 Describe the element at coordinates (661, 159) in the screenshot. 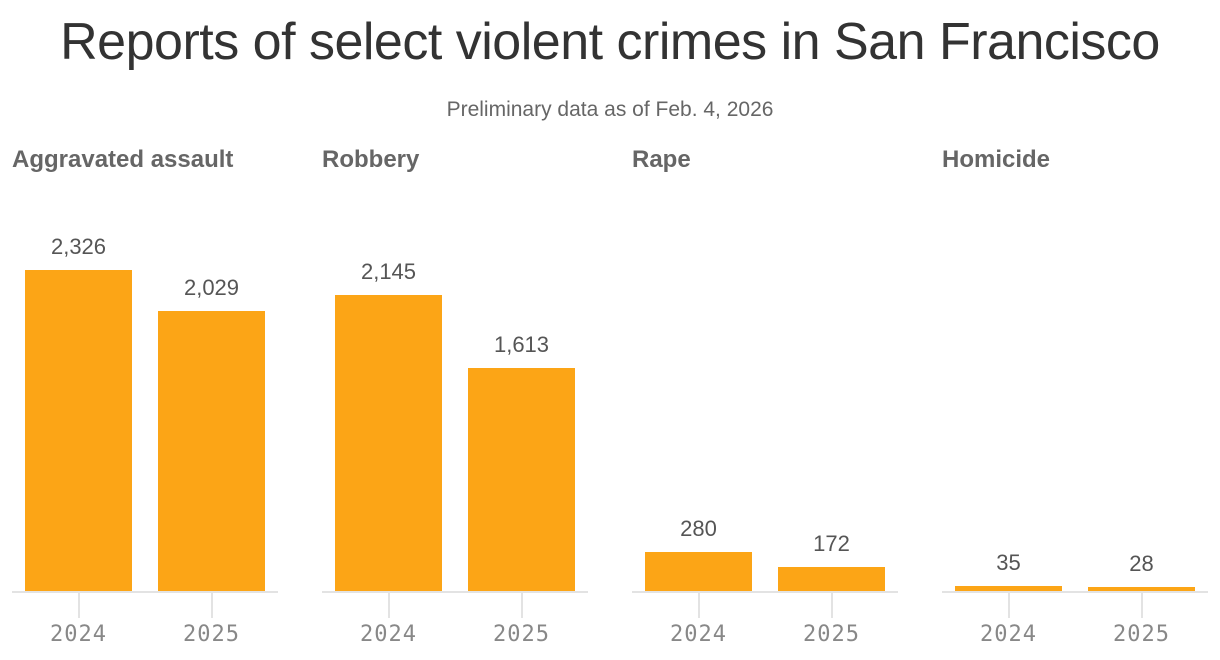

I see `panel-title: Rape` at that location.